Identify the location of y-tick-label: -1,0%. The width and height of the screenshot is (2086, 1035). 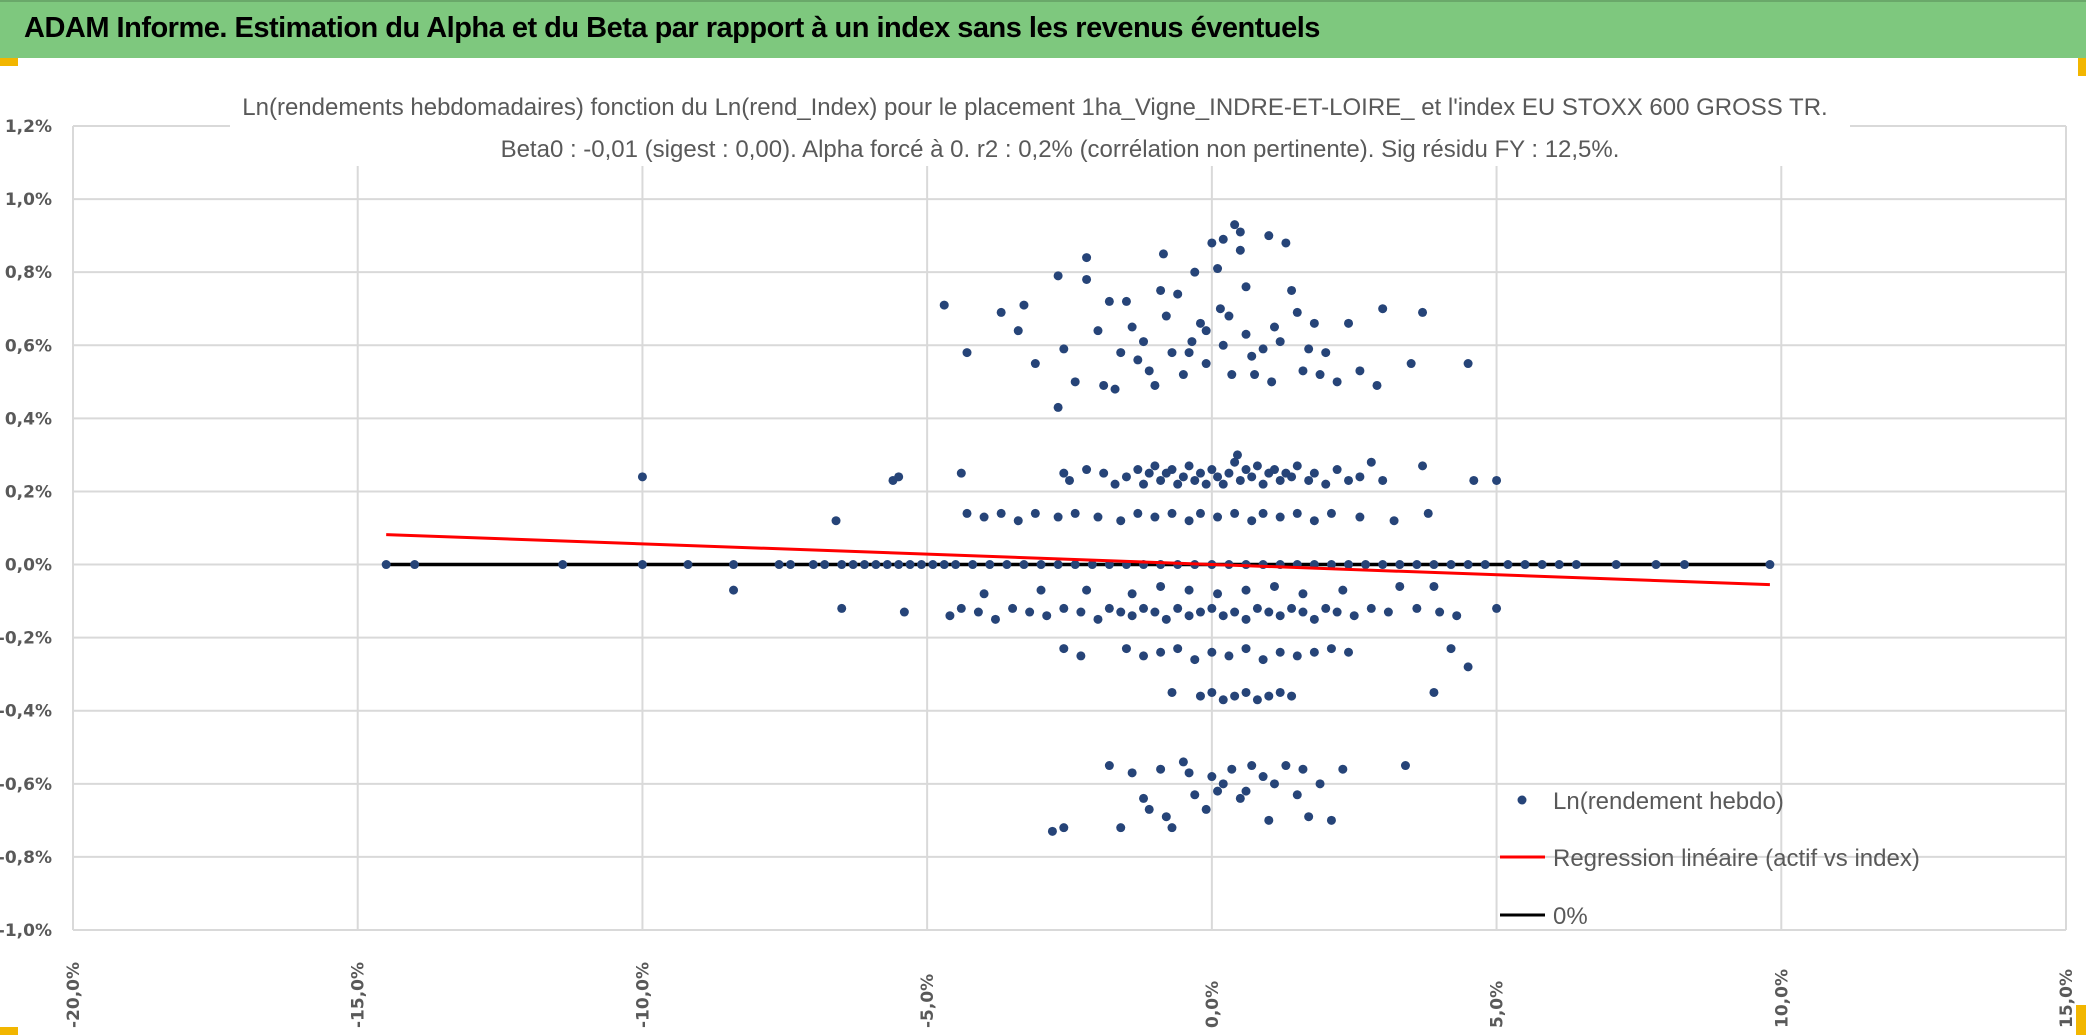
(26, 931).